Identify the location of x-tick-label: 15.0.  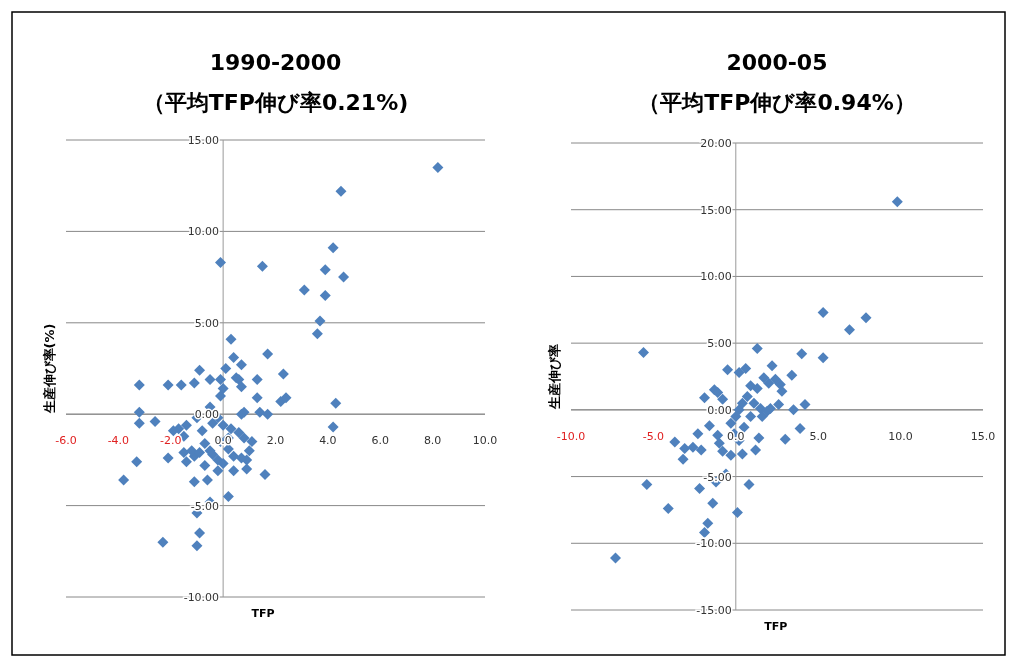
(983, 436).